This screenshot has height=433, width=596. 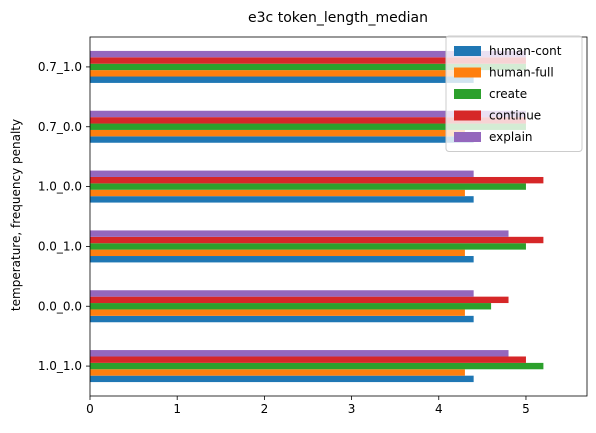 What do you see at coordinates (308, 126) in the screenshot?
I see `bar-create-0.7_0.0` at bounding box center [308, 126].